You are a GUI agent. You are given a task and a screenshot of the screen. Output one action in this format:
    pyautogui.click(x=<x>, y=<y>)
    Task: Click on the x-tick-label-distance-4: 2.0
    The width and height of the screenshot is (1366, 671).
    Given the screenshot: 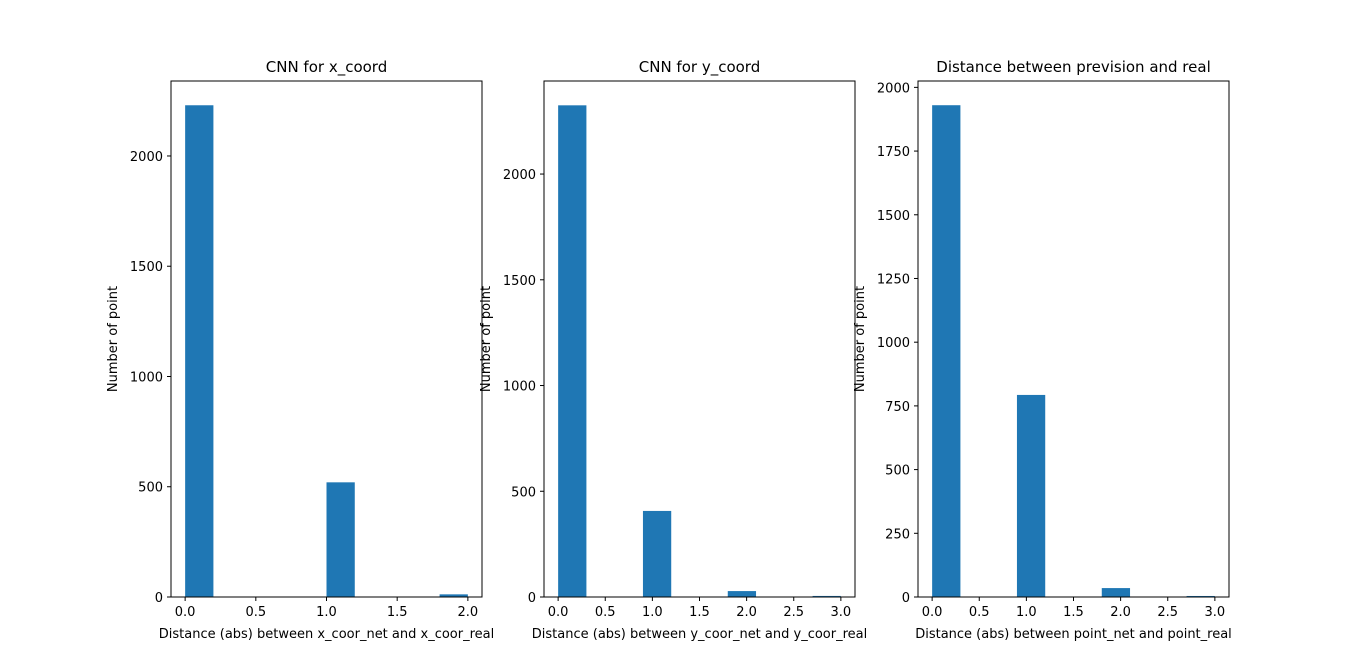 What is the action you would take?
    pyautogui.click(x=1120, y=612)
    